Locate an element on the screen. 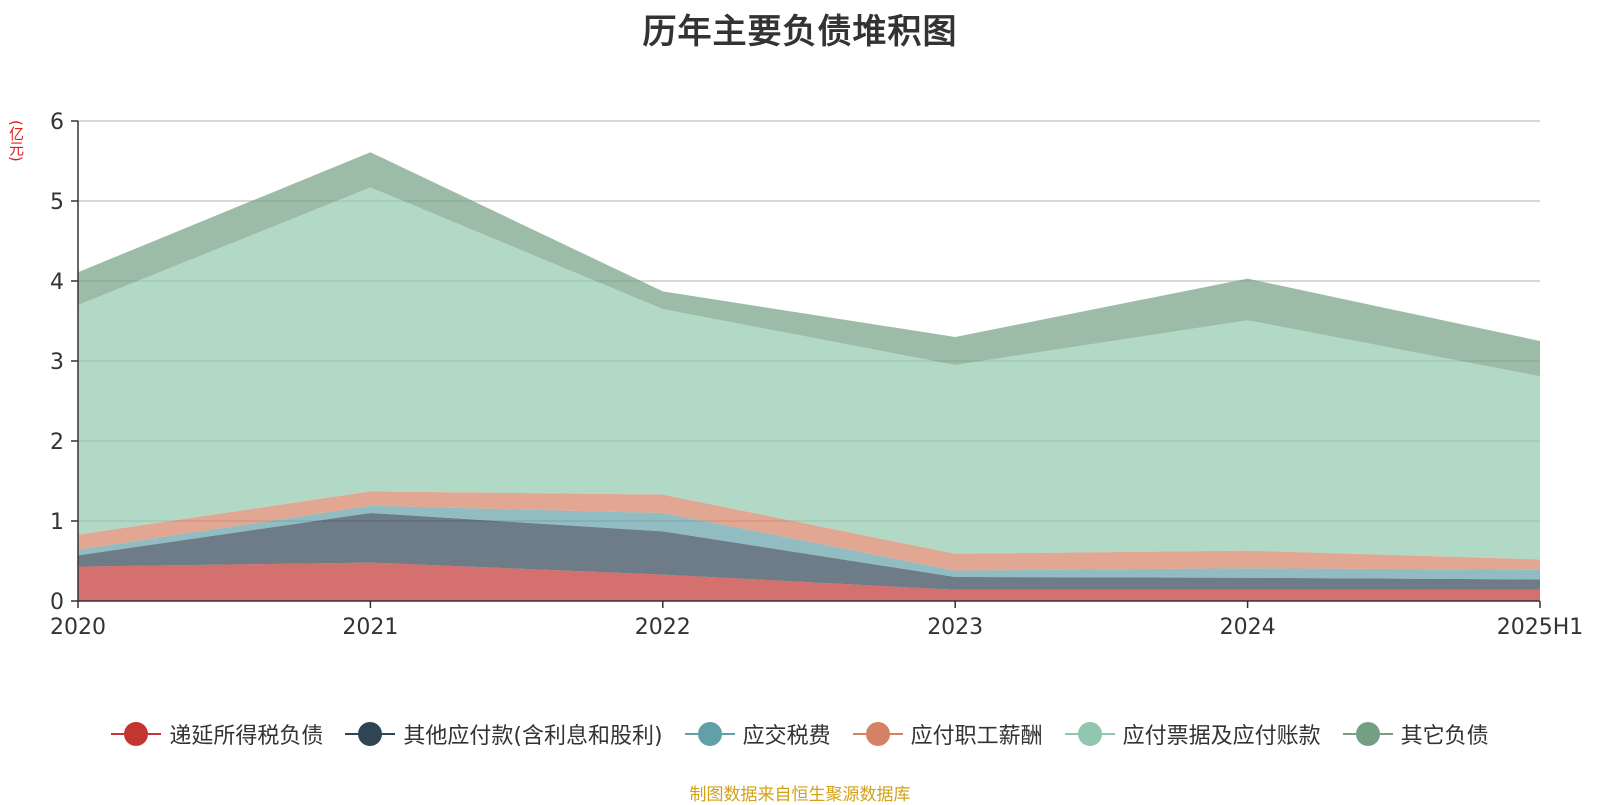 This screenshot has width=1600, height=805. legend-item: 应交税费 is located at coordinates (757, 734).